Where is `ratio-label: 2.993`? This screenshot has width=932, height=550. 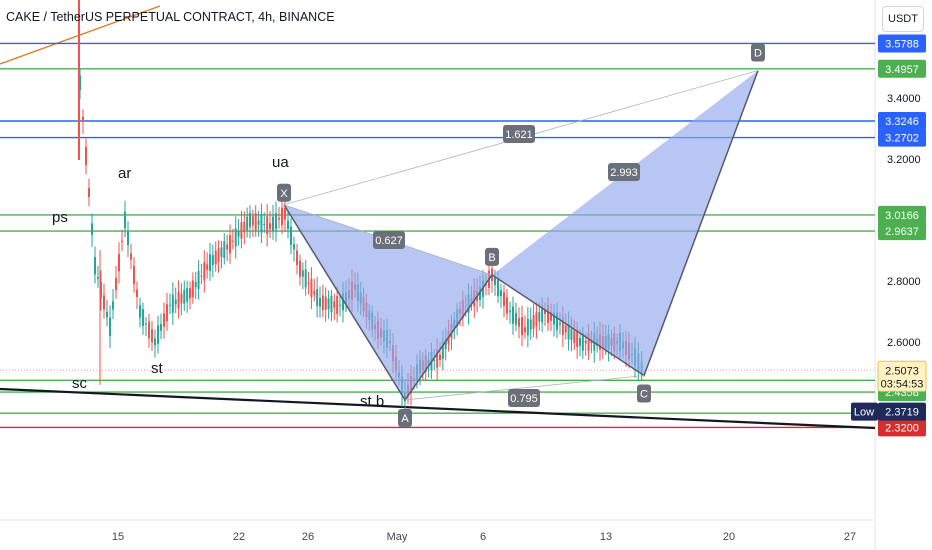 ratio-label: 2.993 is located at coordinates (624, 173).